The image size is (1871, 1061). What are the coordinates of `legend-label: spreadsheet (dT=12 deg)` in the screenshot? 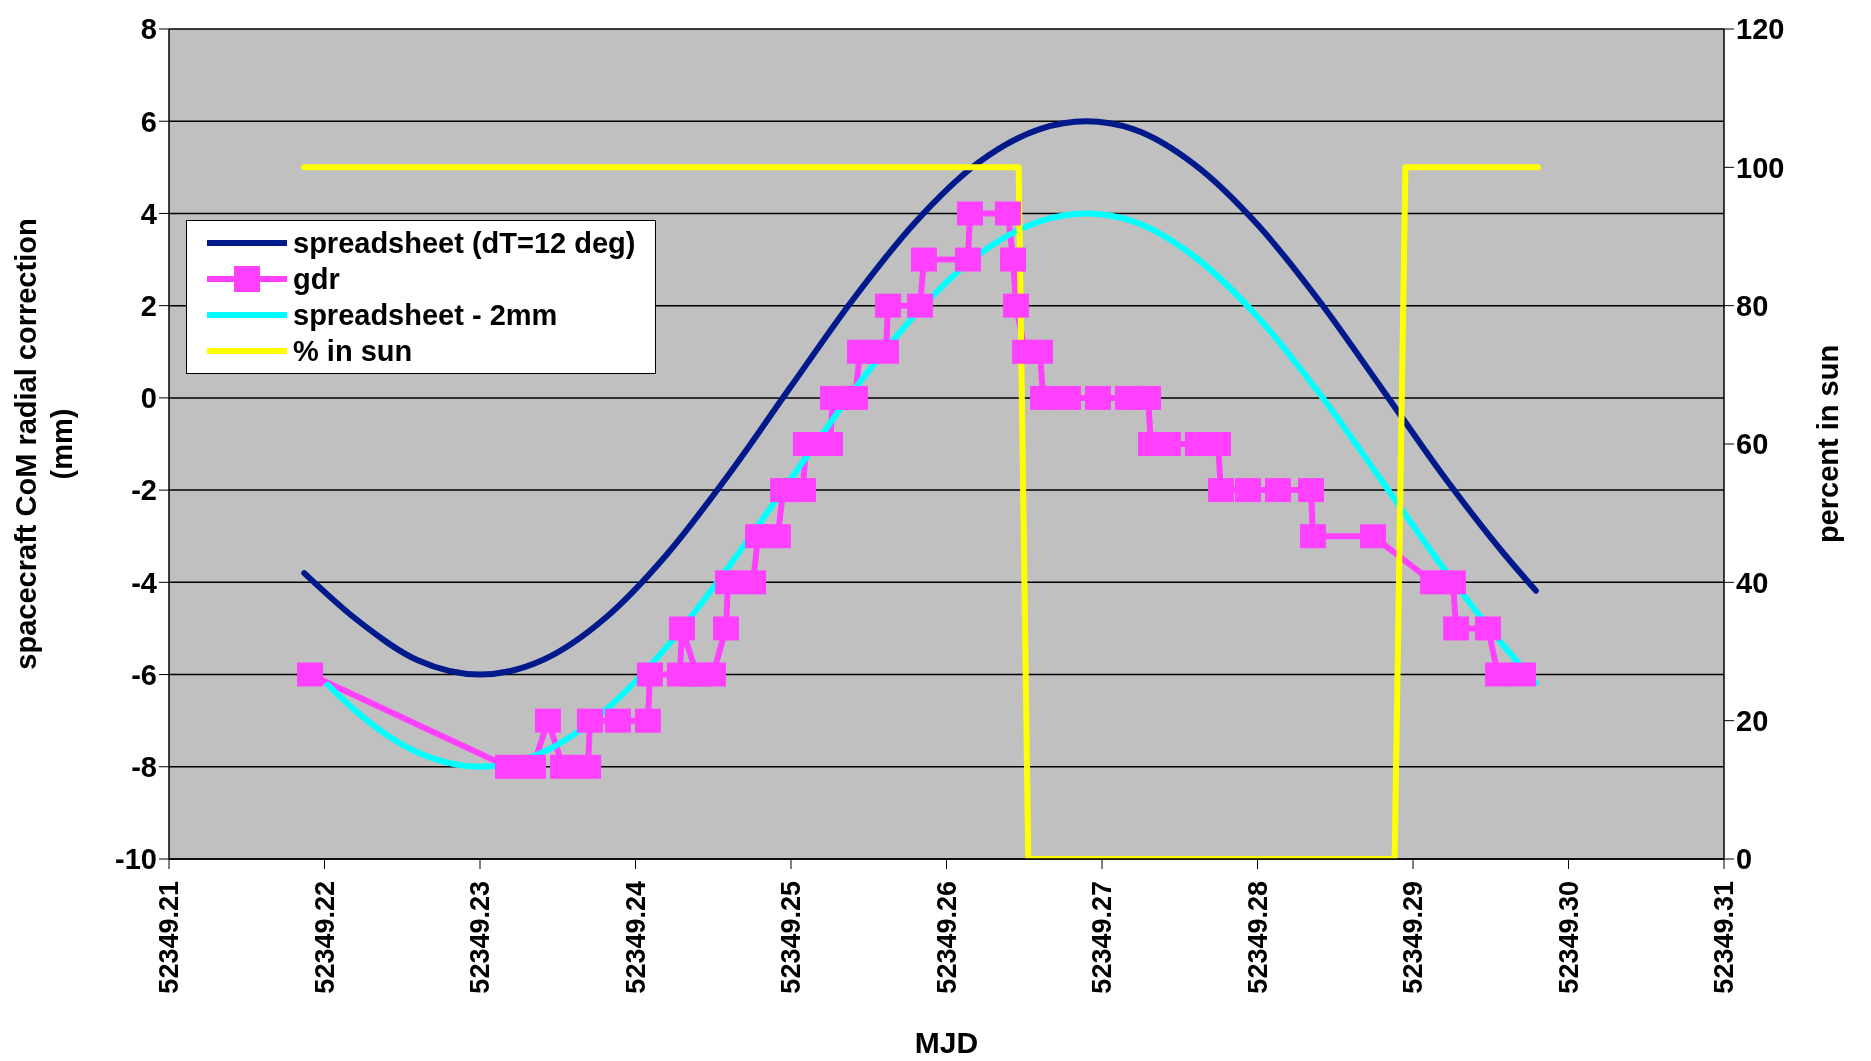 It's located at (464, 243).